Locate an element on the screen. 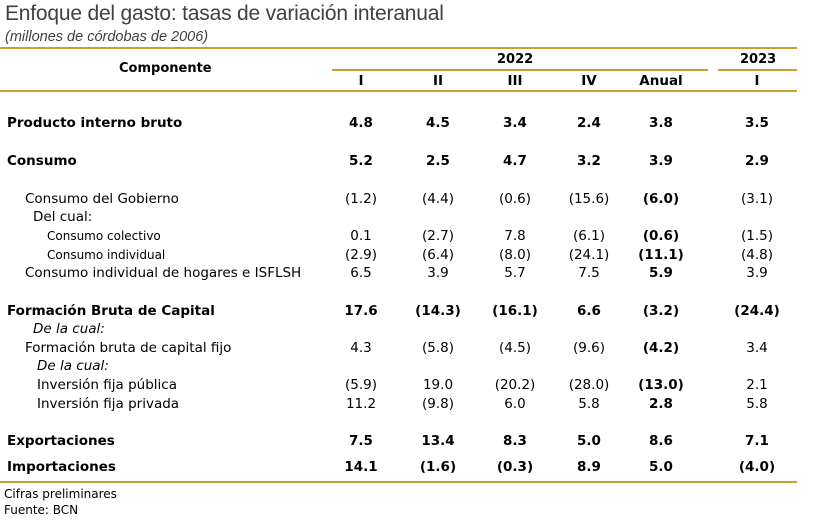 The image size is (835, 526). cell: (6.0) is located at coordinates (661, 199).